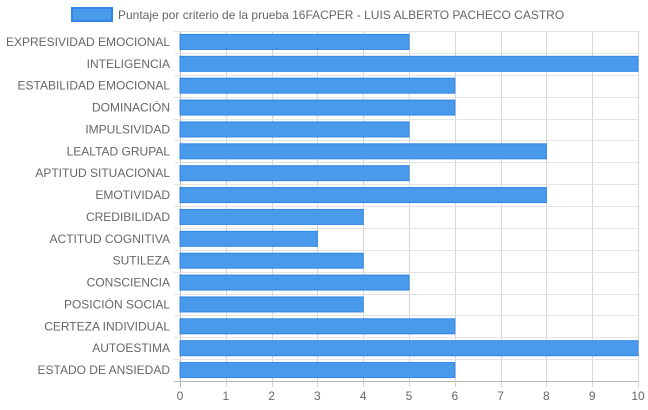 Image resolution: width=648 pixels, height=410 pixels. Describe the element at coordinates (638, 396) in the screenshot. I see `x-tick-label-10: 10` at that location.